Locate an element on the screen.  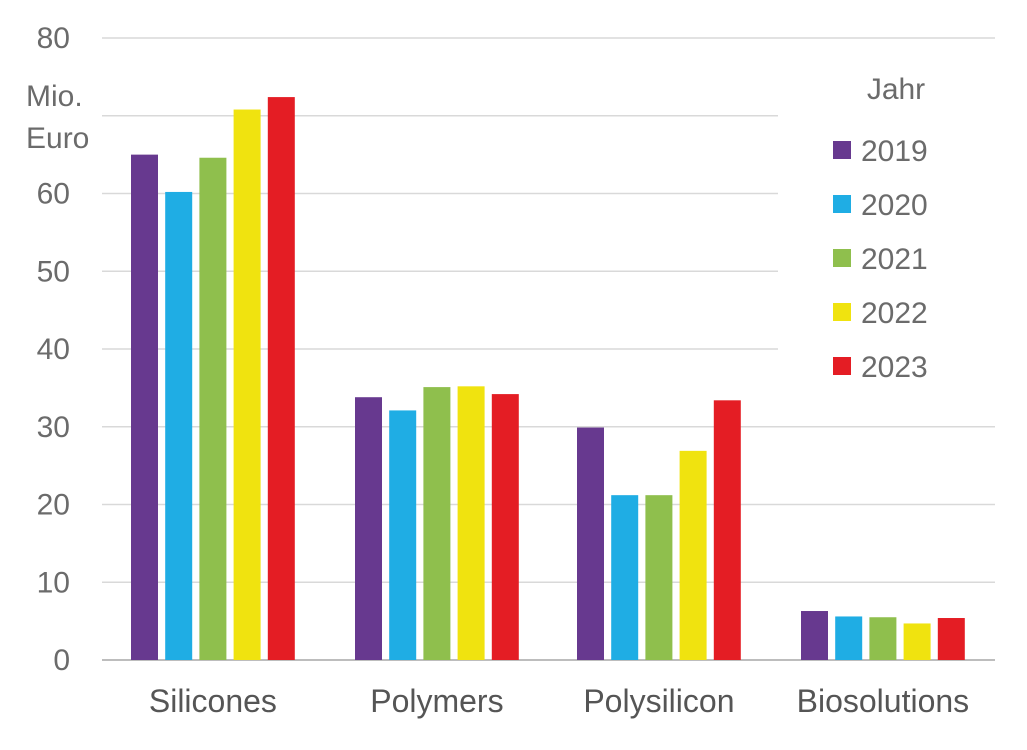
y-tick-label: 80 is located at coordinates (53, 38).